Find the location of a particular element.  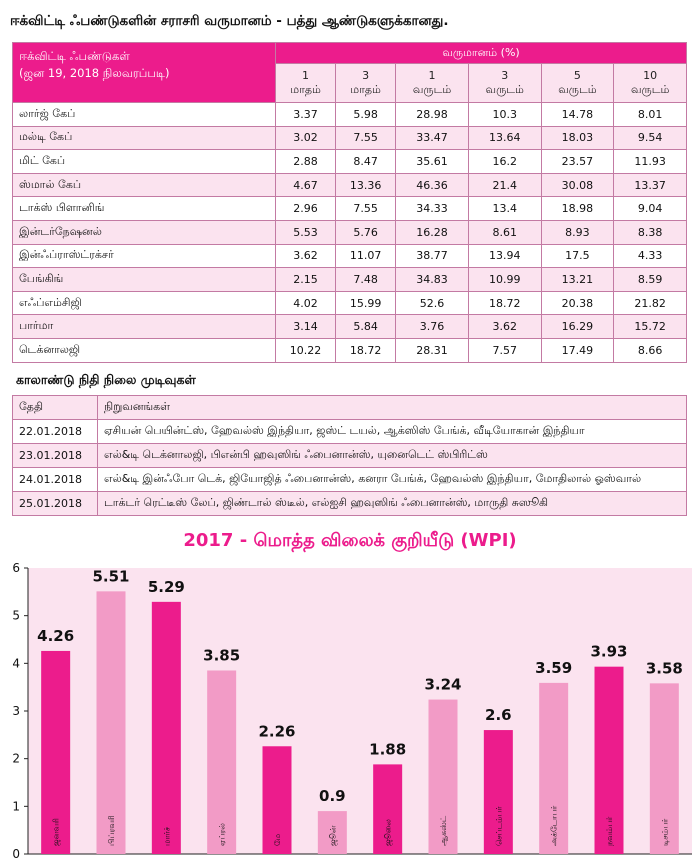

return-value: 3.14 is located at coordinates (305, 326).